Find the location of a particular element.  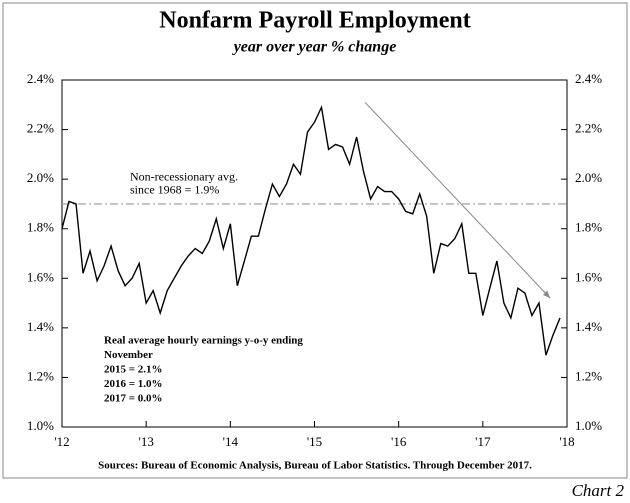

x-tick-label: '17 is located at coordinates (483, 441).